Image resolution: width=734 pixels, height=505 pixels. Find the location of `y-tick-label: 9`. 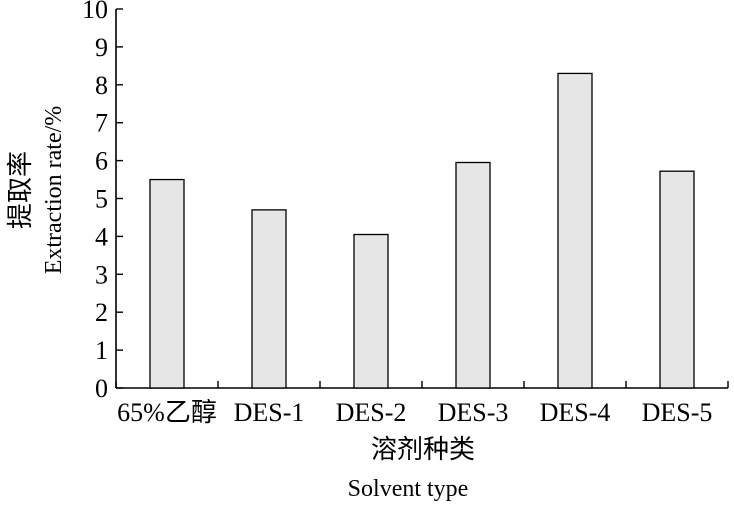

y-tick-label: 9 is located at coordinates (101, 47).